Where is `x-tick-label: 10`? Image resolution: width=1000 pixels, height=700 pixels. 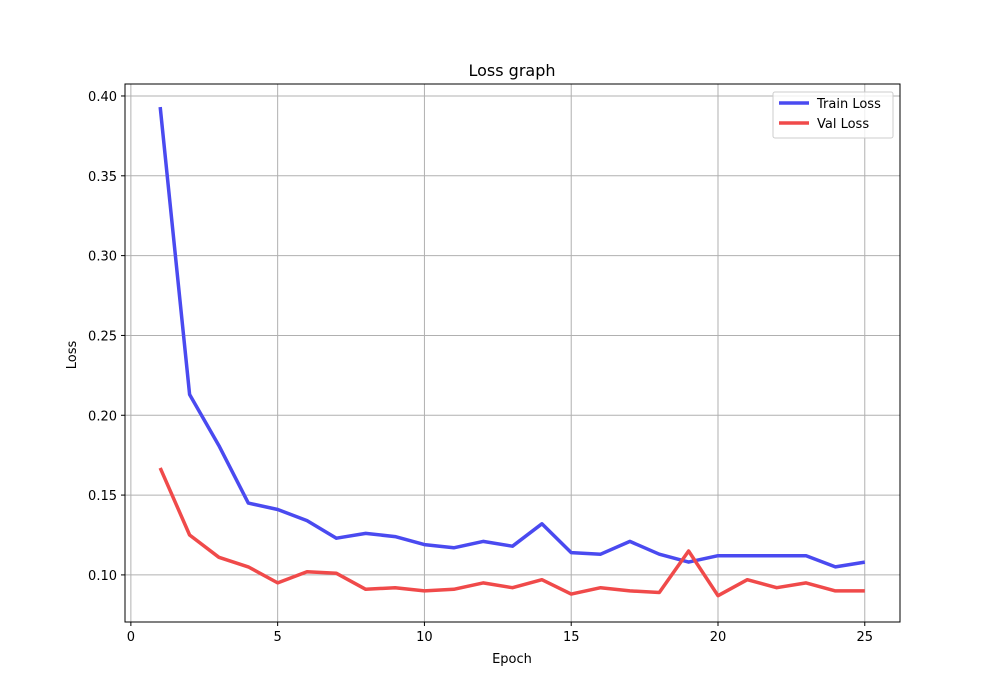 x-tick-label: 10 is located at coordinates (424, 637).